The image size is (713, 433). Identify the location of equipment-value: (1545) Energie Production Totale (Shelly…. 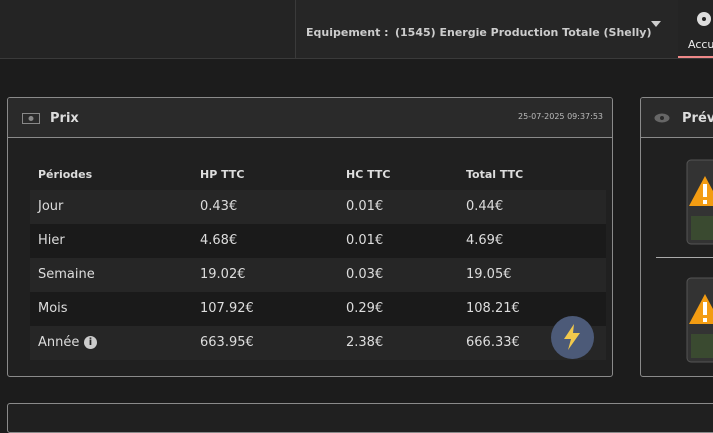
(523, 32).